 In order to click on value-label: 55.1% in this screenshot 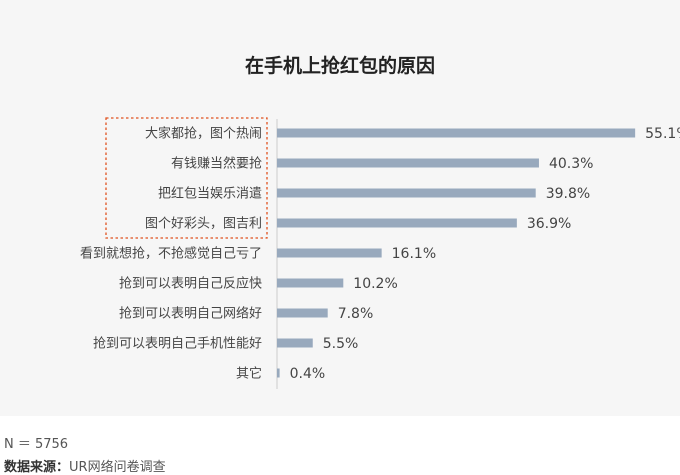, I will do `click(662, 134)`.